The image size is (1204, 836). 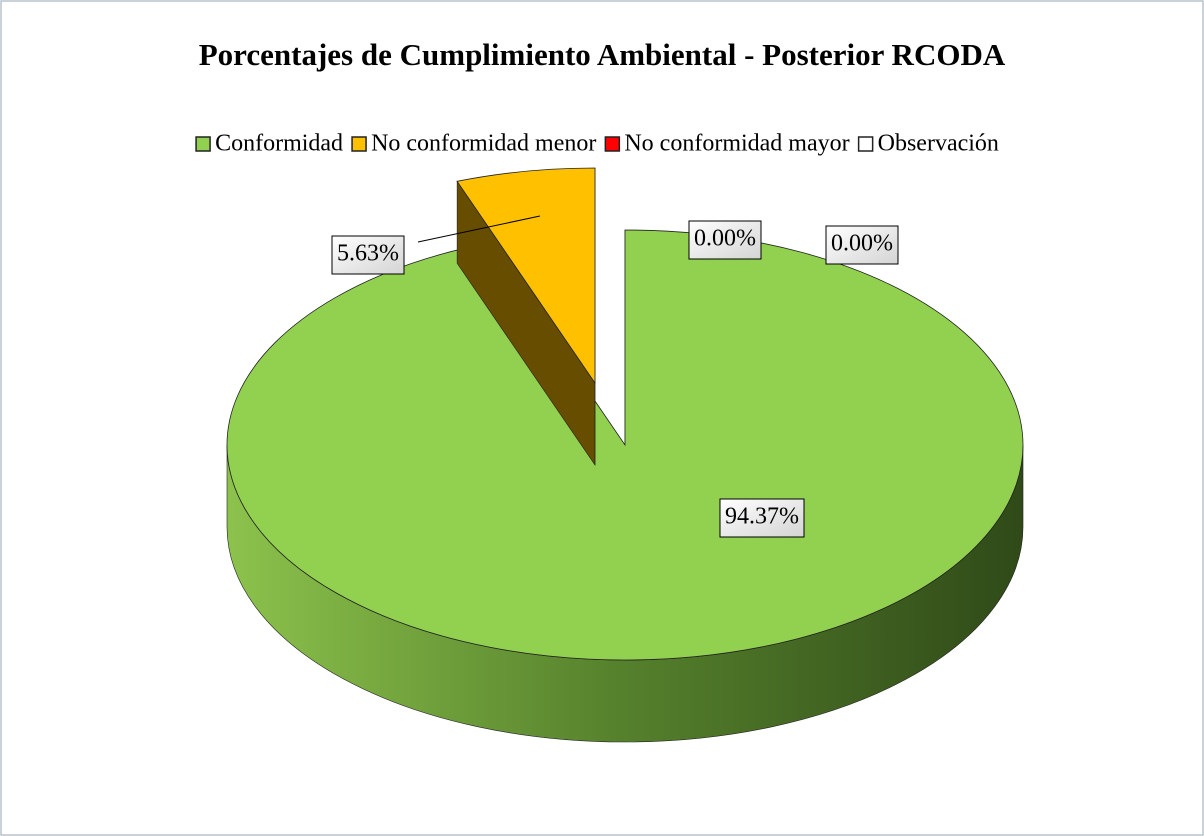 I want to click on data-label-text: 5.63%, so click(x=368, y=254).